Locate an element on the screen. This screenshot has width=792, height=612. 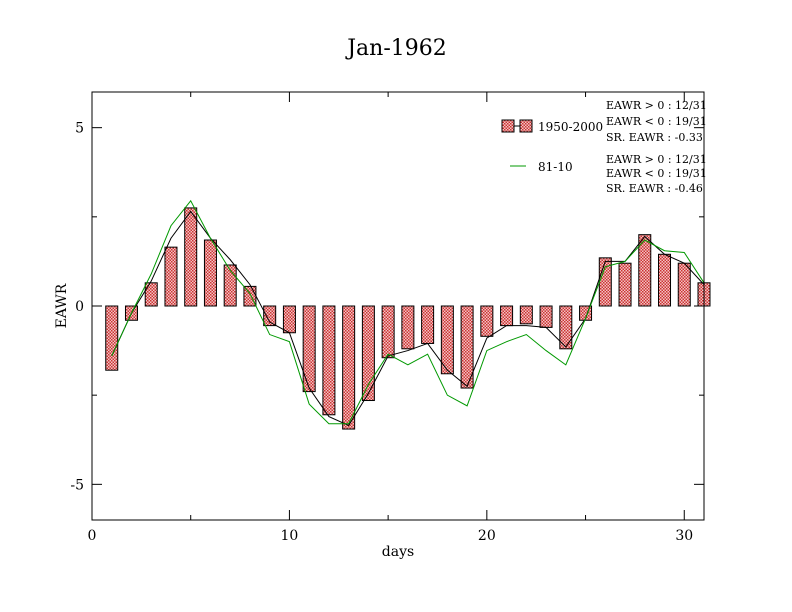
x-tick-label: 20 is located at coordinates (487, 536).